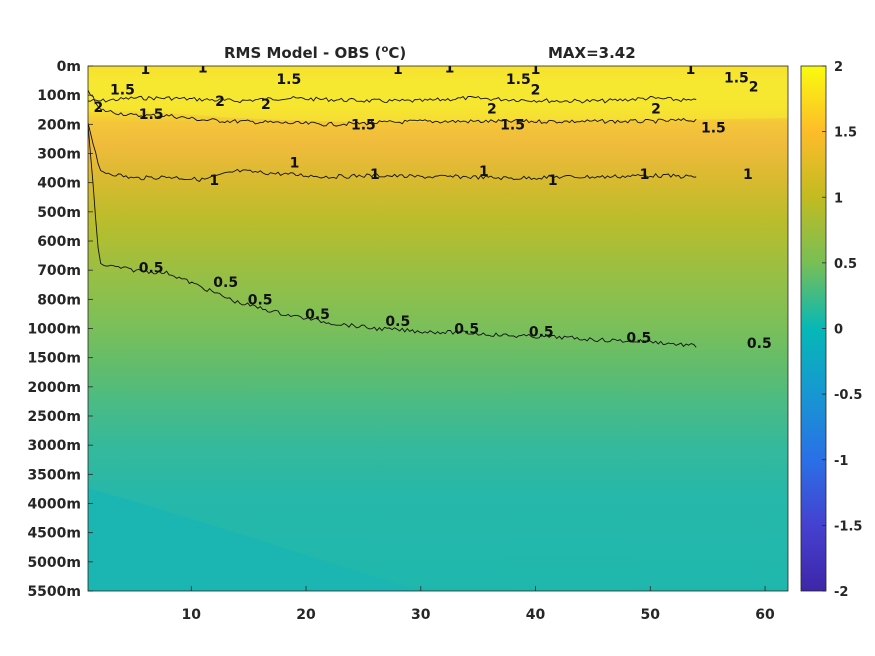  I want to click on y-tick-label: 3000m, so click(54, 446).